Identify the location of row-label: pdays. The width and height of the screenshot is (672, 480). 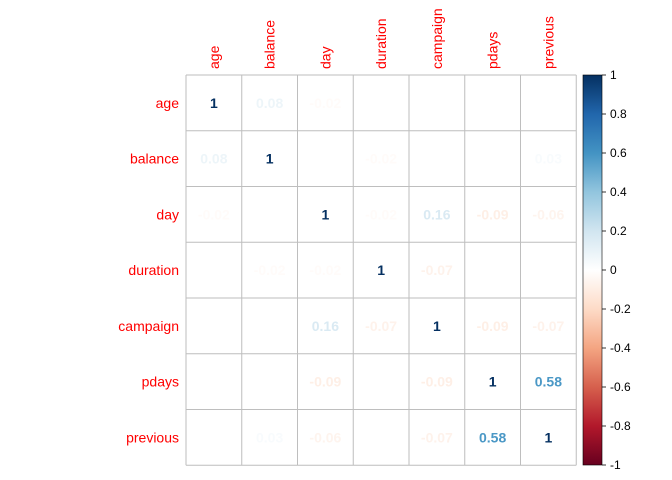
(160, 382).